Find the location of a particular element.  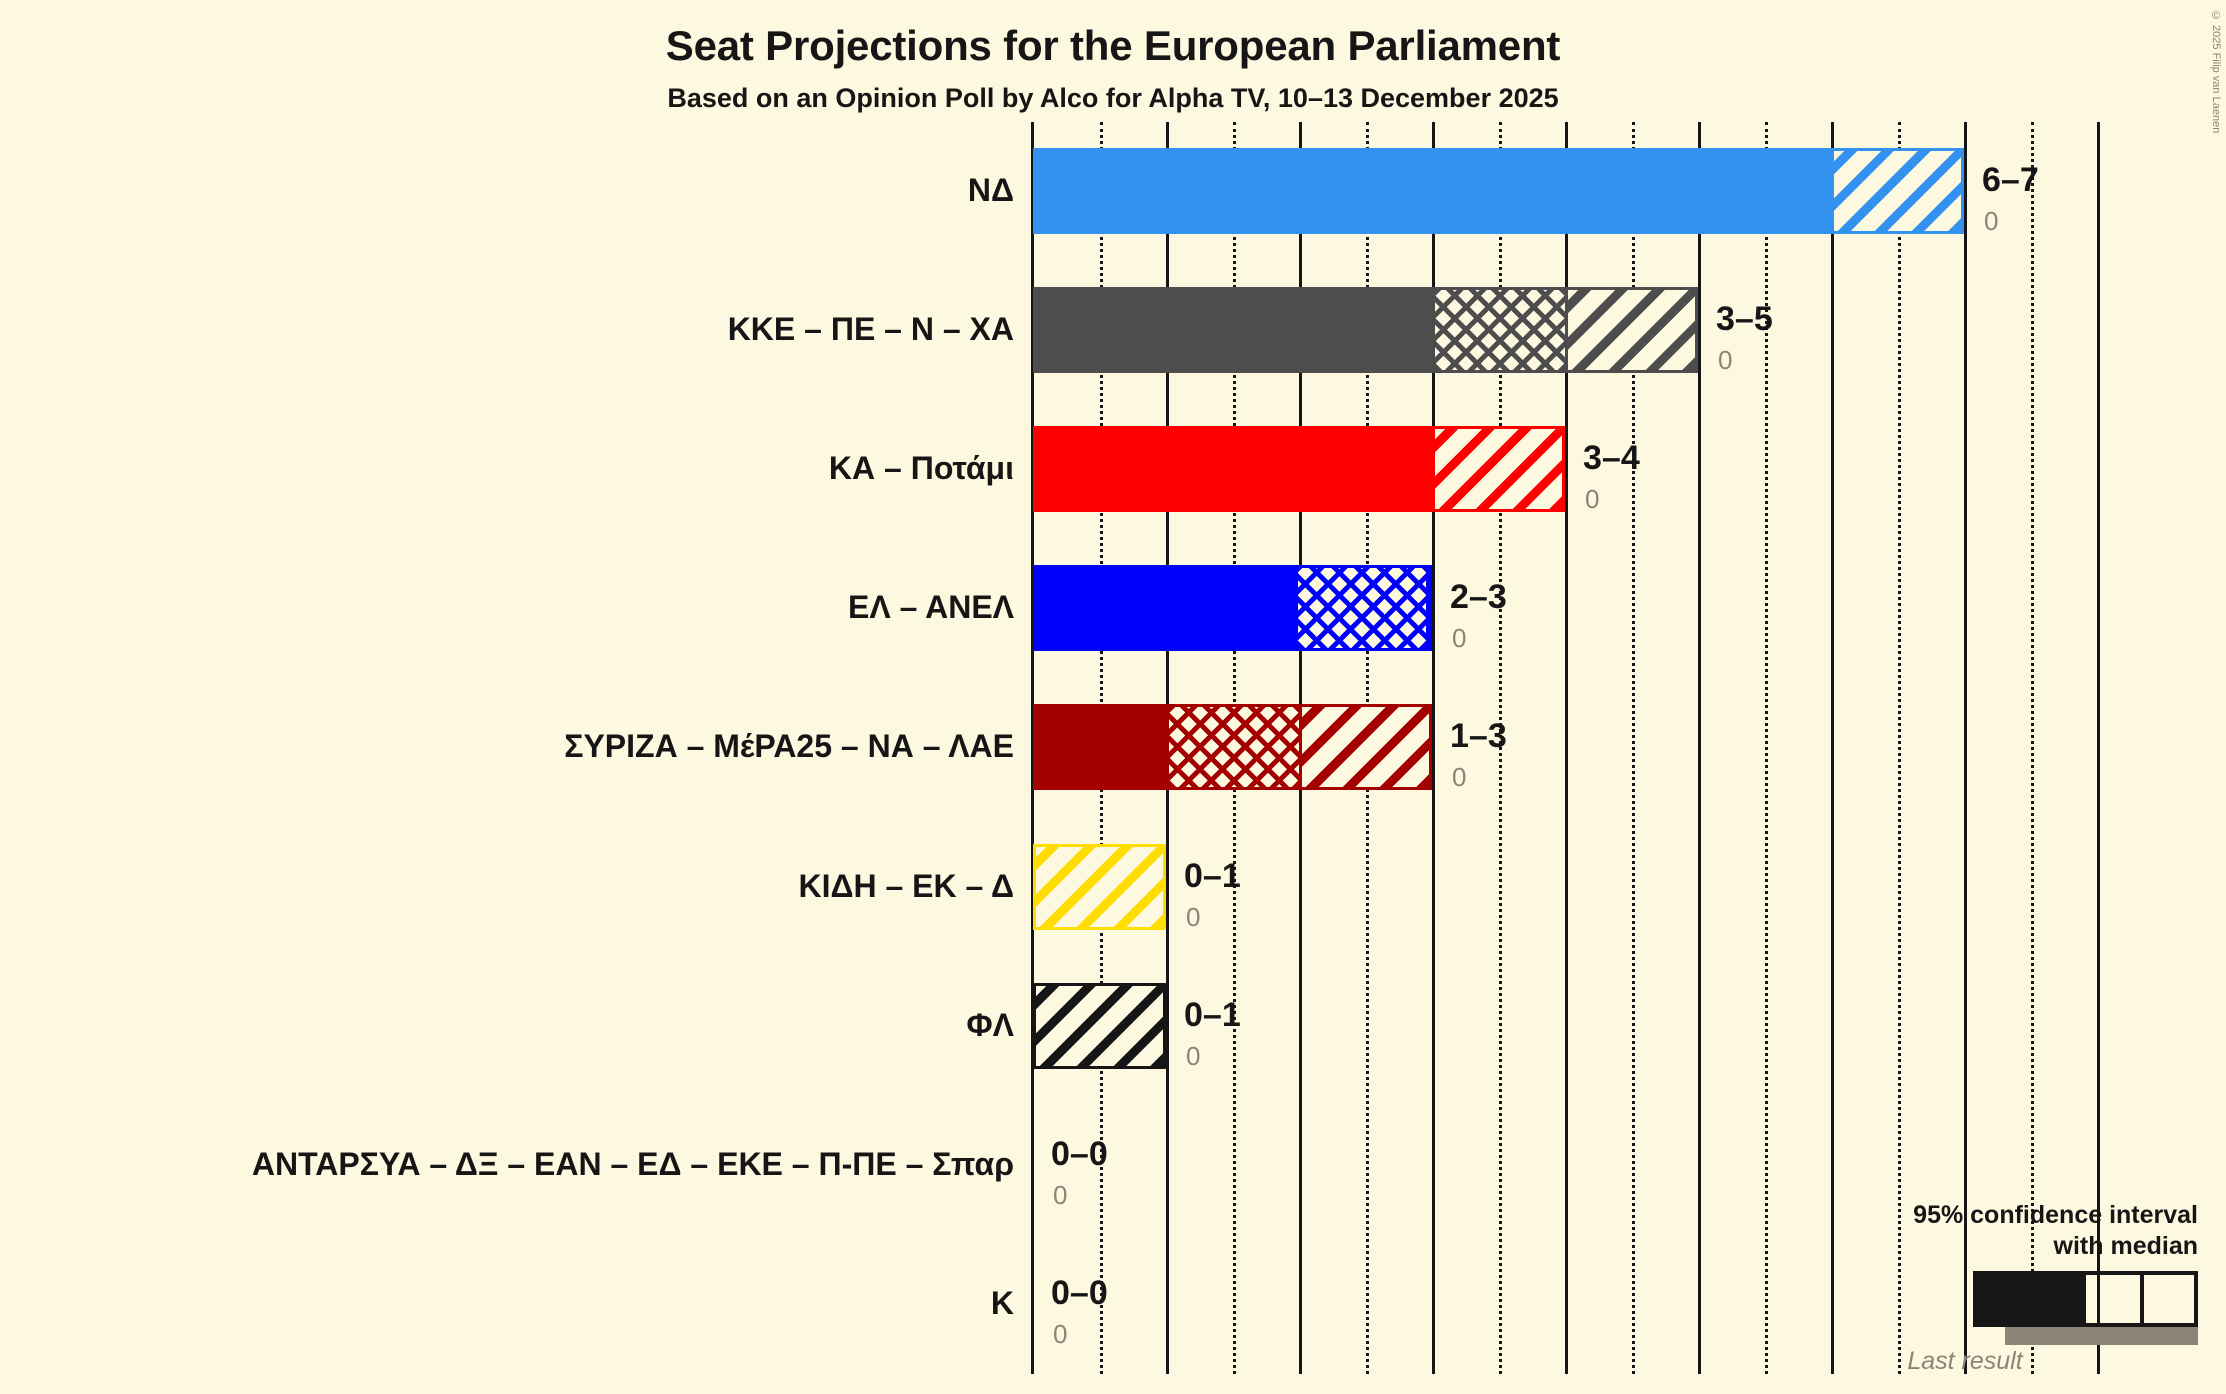

legend-interval-bar is located at coordinates (2085, 1299).